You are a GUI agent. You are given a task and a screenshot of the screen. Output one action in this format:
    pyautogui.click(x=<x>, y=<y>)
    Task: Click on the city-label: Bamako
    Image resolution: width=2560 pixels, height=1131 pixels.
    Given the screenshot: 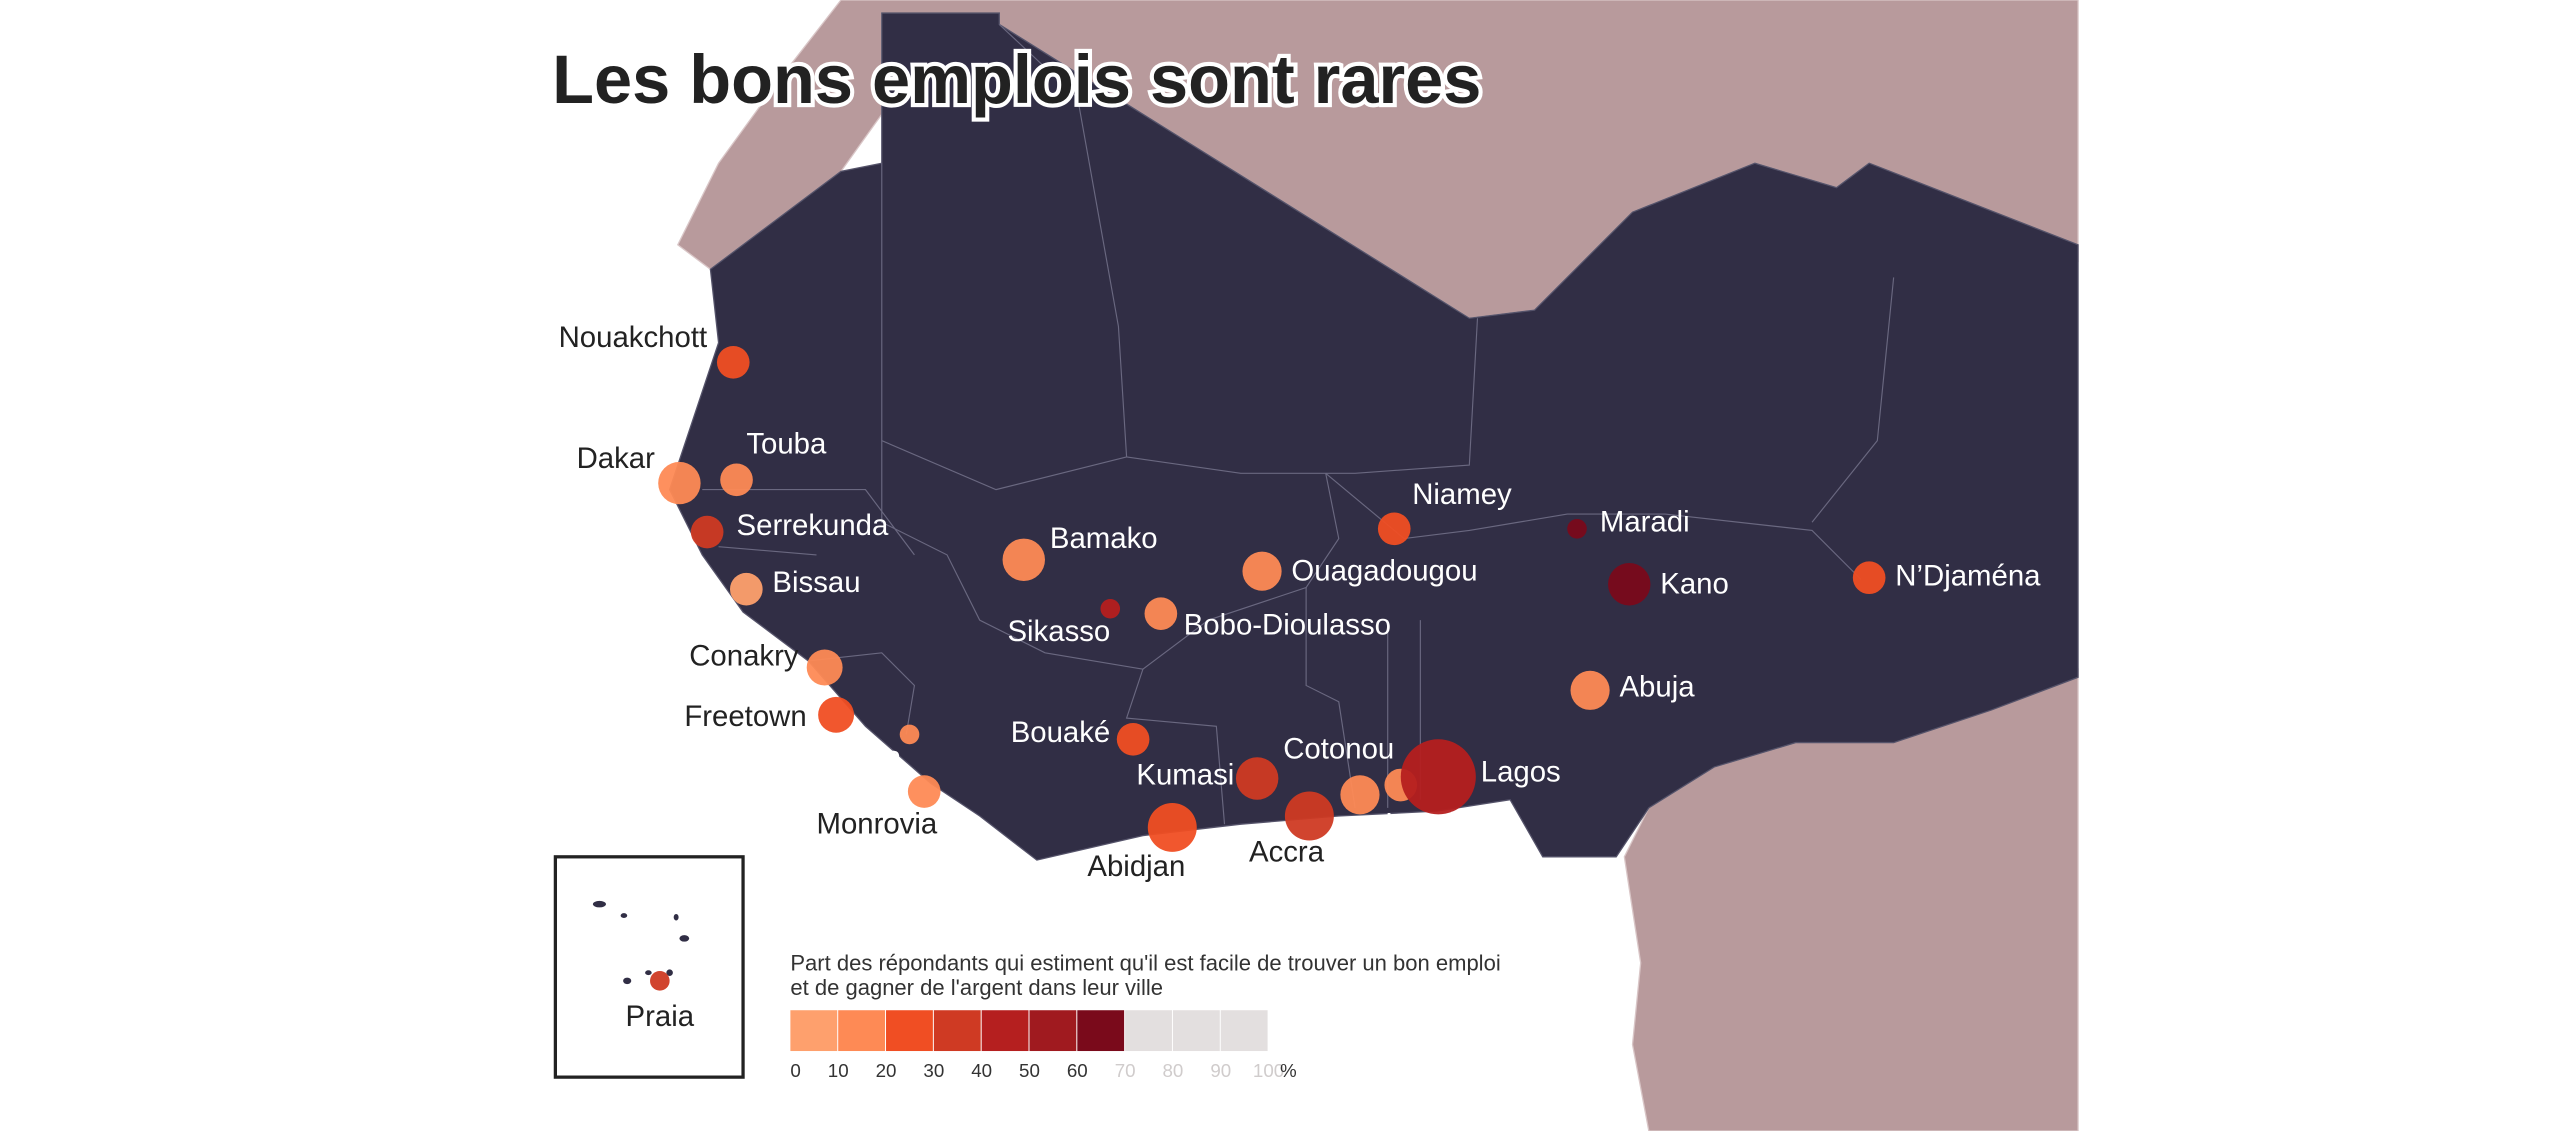 What is the action you would take?
    pyautogui.click(x=1104, y=538)
    